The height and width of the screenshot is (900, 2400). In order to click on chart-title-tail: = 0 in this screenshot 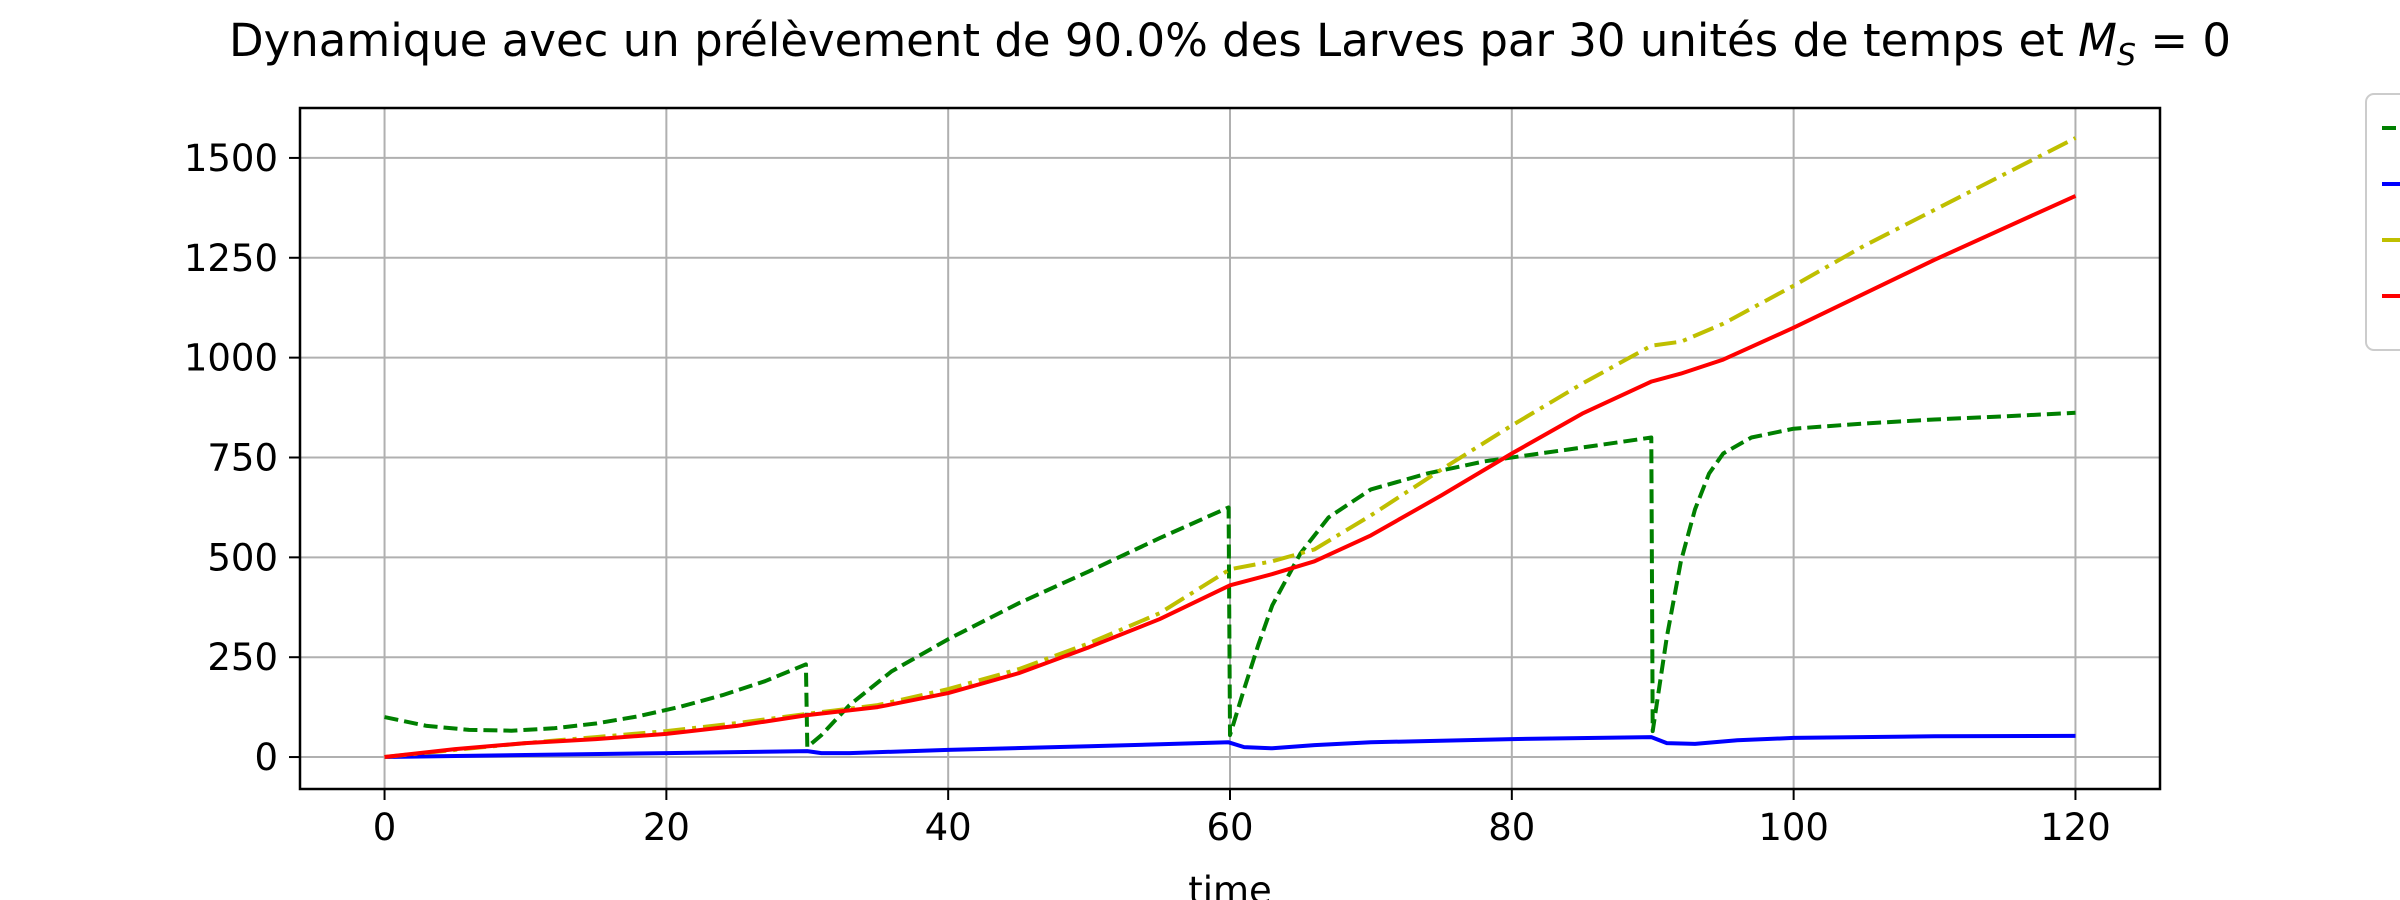, I will do `click(2183, 40)`.